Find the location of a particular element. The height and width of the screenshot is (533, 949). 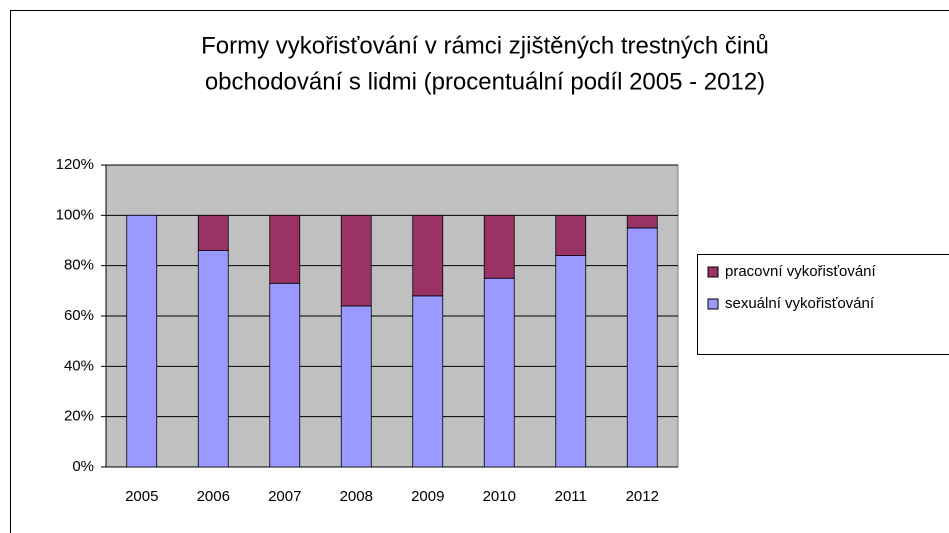

x-tick-label: 2009 is located at coordinates (427, 496).